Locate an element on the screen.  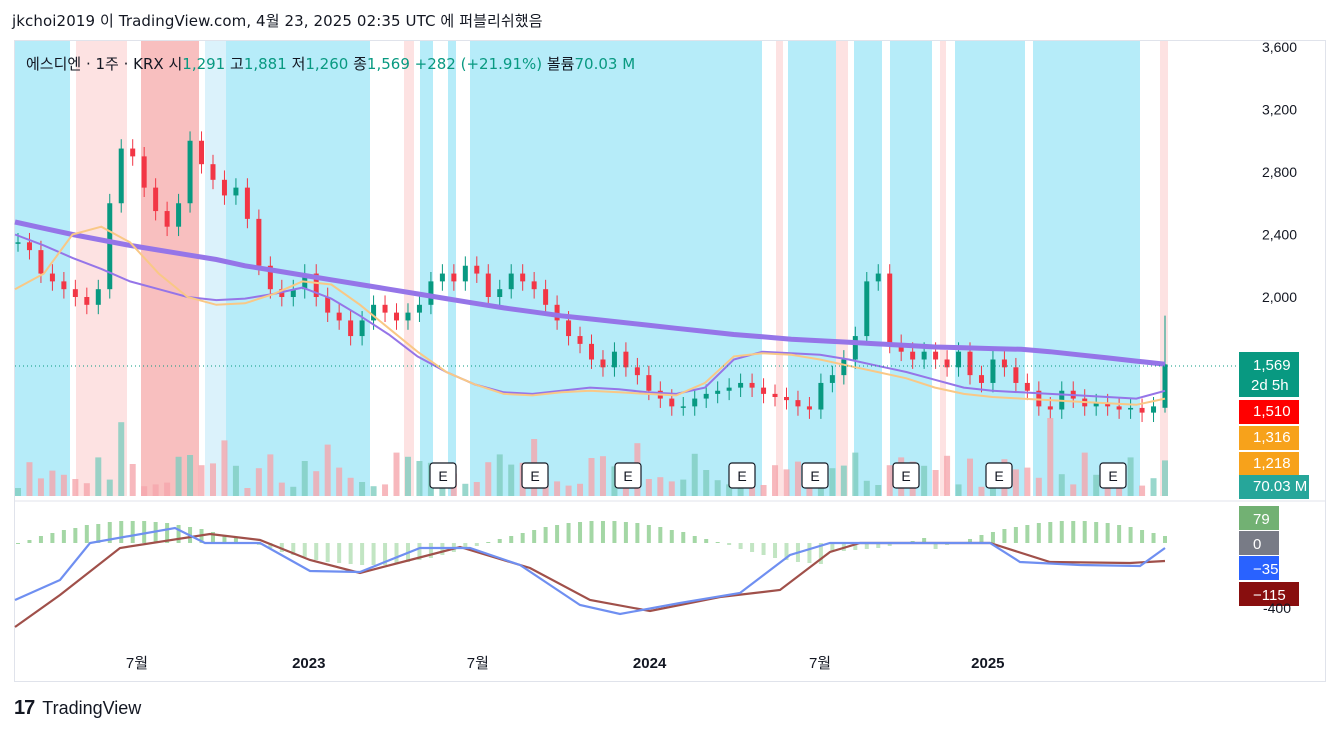
y-tick-label: 3,600 is located at coordinates (1279, 47).